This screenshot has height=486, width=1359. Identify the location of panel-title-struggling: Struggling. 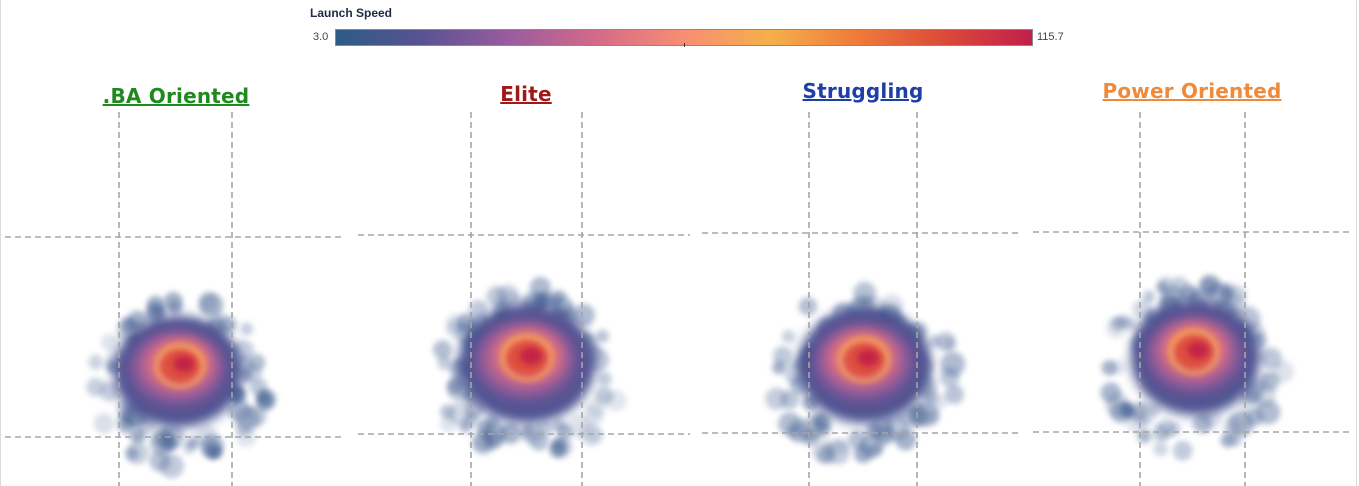
(863, 91).